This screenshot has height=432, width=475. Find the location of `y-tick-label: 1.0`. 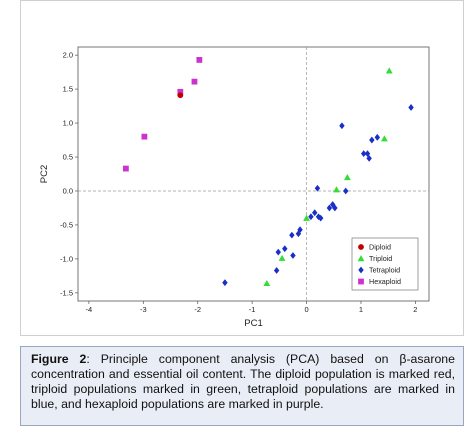

y-tick-label: 1.0 is located at coordinates (68, 123).